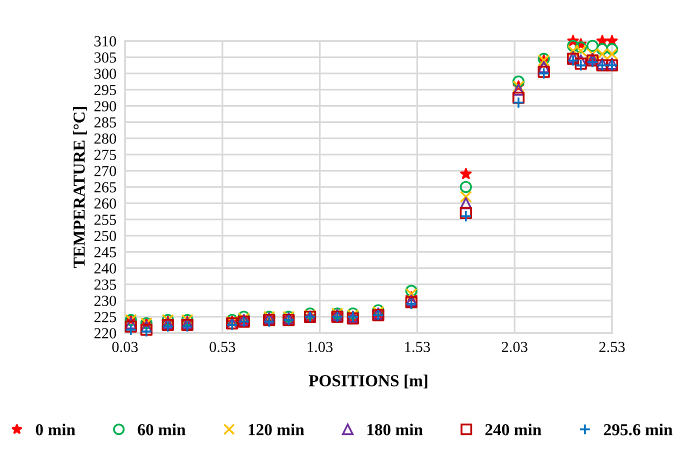 This screenshot has width=673, height=456. What do you see at coordinates (105, 73) in the screenshot?
I see `y-tick-label: 300` at bounding box center [105, 73].